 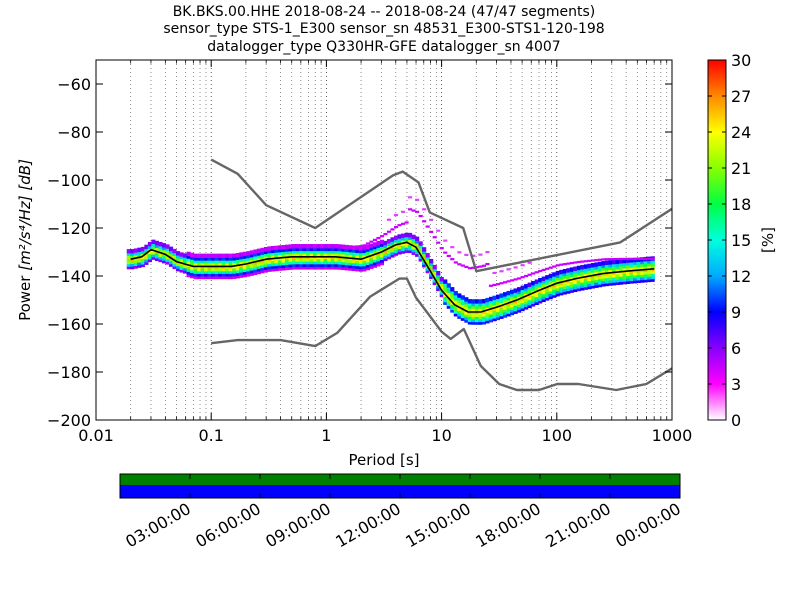 I want to click on x-tick-label: 100, so click(x=557, y=435).